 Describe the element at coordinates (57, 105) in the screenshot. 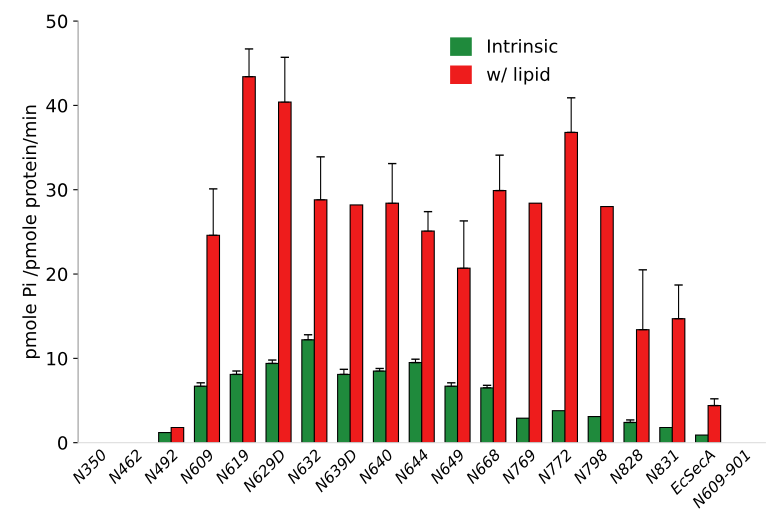

I see `y-tick-label: 40` at that location.